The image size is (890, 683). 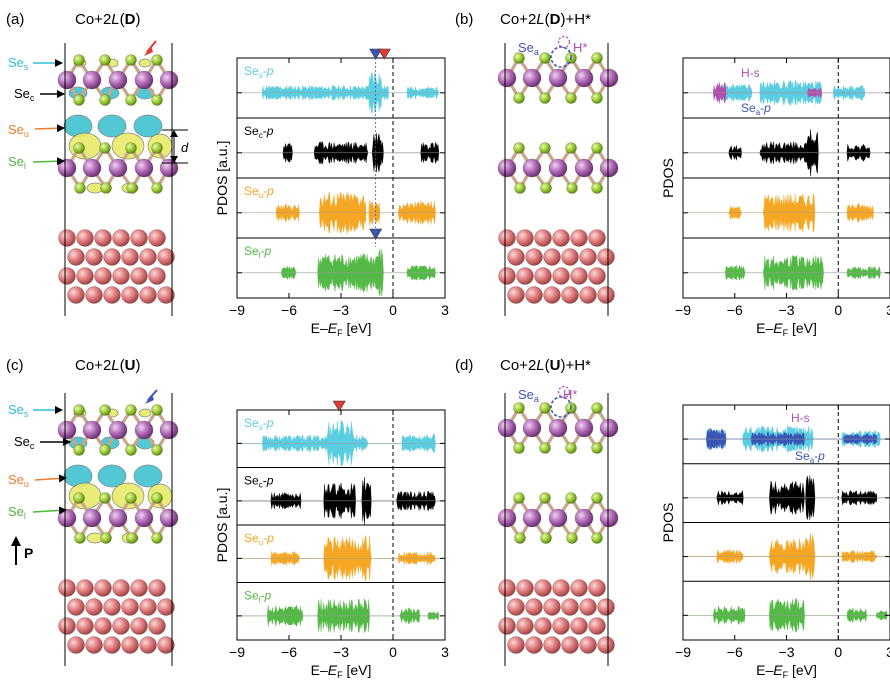 What do you see at coordinates (528, 395) in the screenshot?
I see `label-se-a-d: Sea` at bounding box center [528, 395].